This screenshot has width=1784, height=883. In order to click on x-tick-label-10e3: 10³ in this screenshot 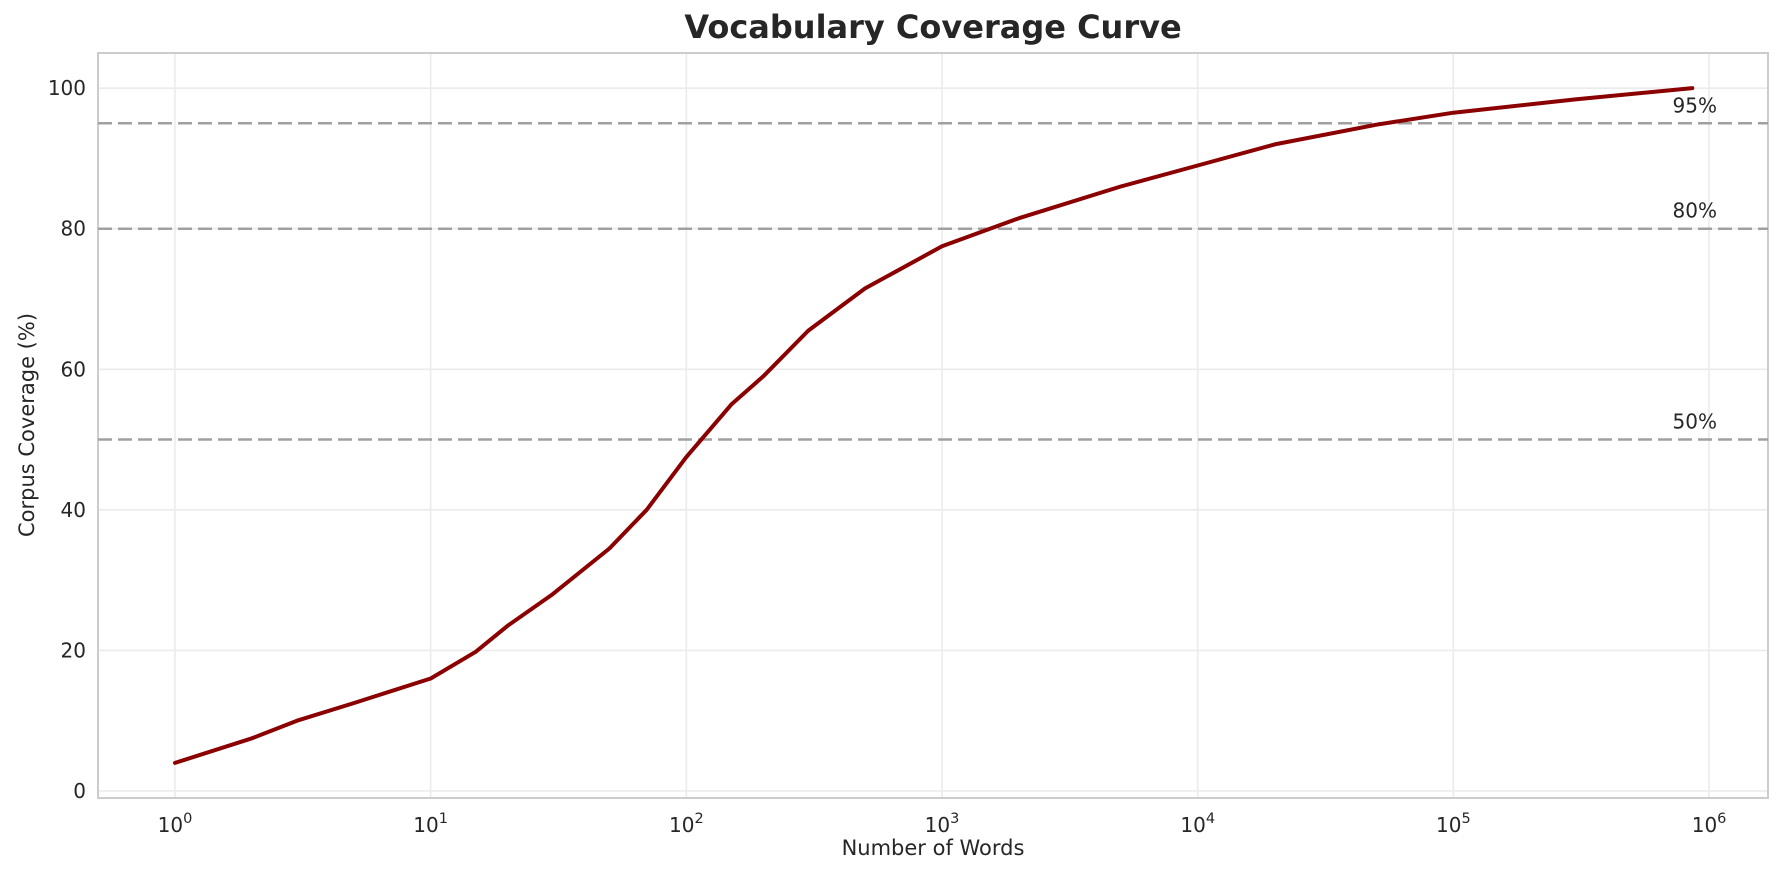, I will do `click(942, 824)`.